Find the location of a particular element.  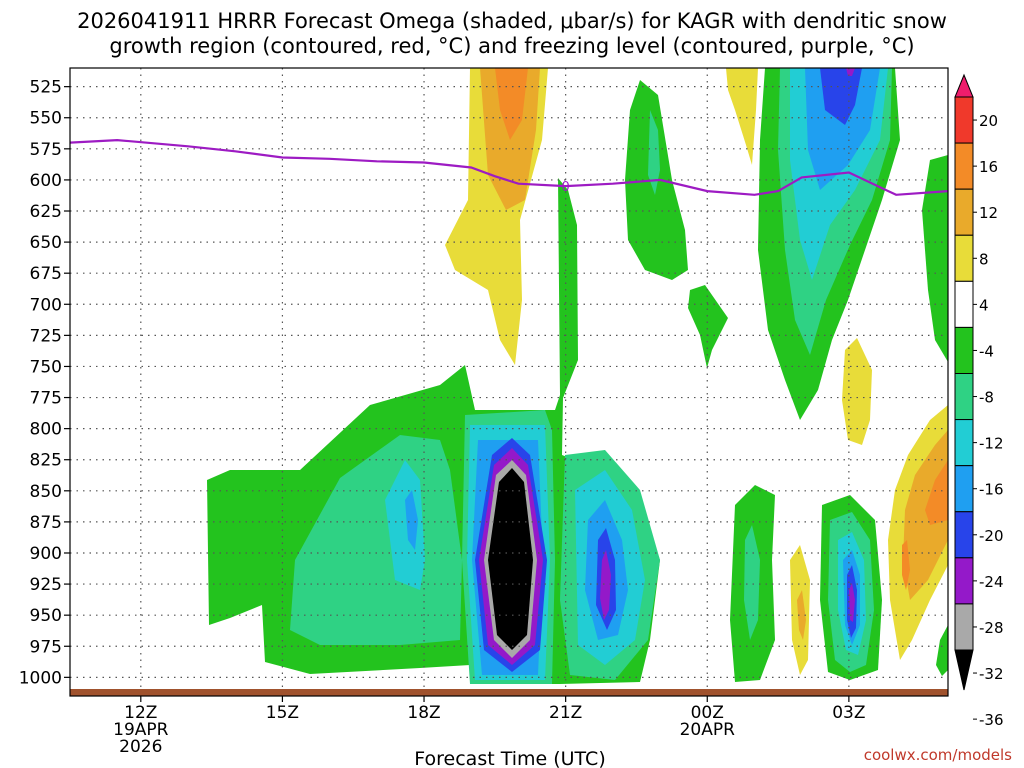

y-tick-label-825: 825 is located at coordinates (46, 461).